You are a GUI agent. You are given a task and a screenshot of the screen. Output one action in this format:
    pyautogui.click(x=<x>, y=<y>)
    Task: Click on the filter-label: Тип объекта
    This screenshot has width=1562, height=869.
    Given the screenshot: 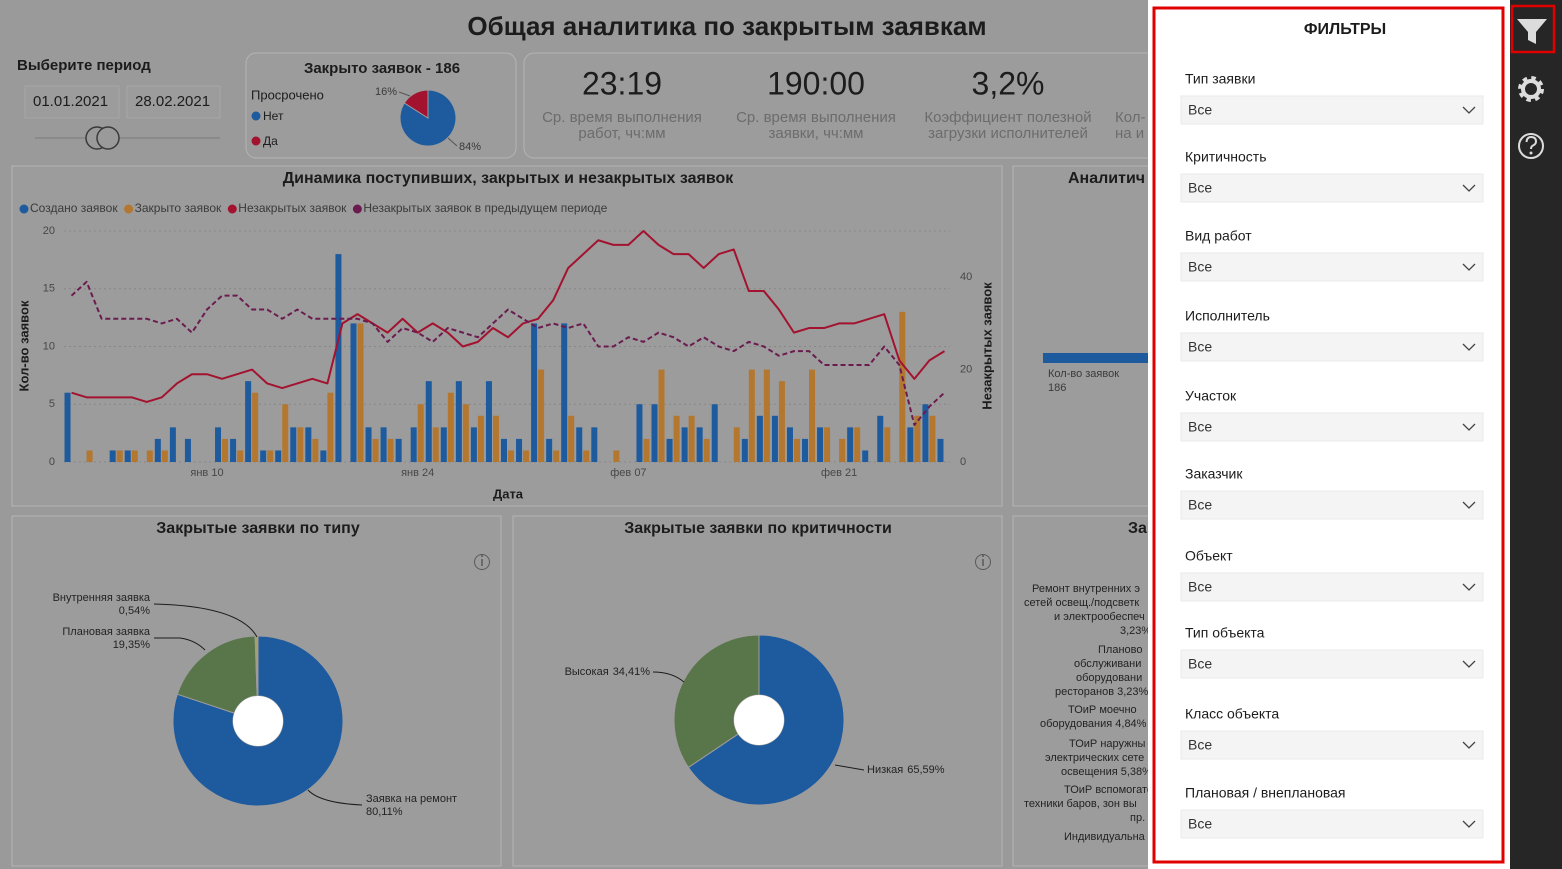 What is the action you would take?
    pyautogui.click(x=1225, y=633)
    